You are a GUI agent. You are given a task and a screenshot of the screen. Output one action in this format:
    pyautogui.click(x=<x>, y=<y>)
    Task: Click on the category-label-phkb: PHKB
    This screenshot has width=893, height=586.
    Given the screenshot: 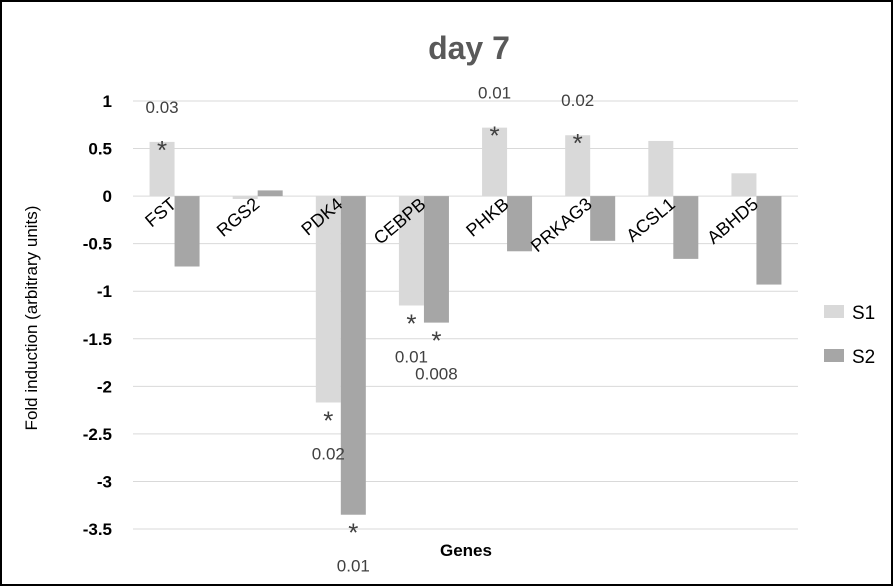 What is the action you would take?
    pyautogui.click(x=487, y=217)
    